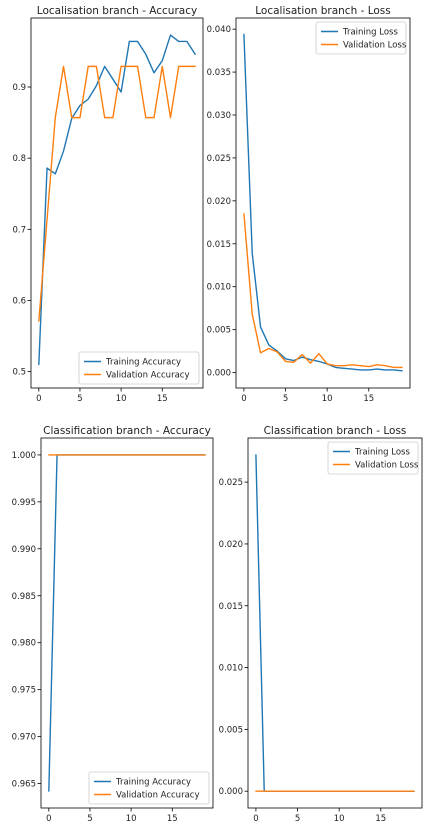  What do you see at coordinates (323, 291) in the screenshot?
I see `series-line-validation-loss` at bounding box center [323, 291].